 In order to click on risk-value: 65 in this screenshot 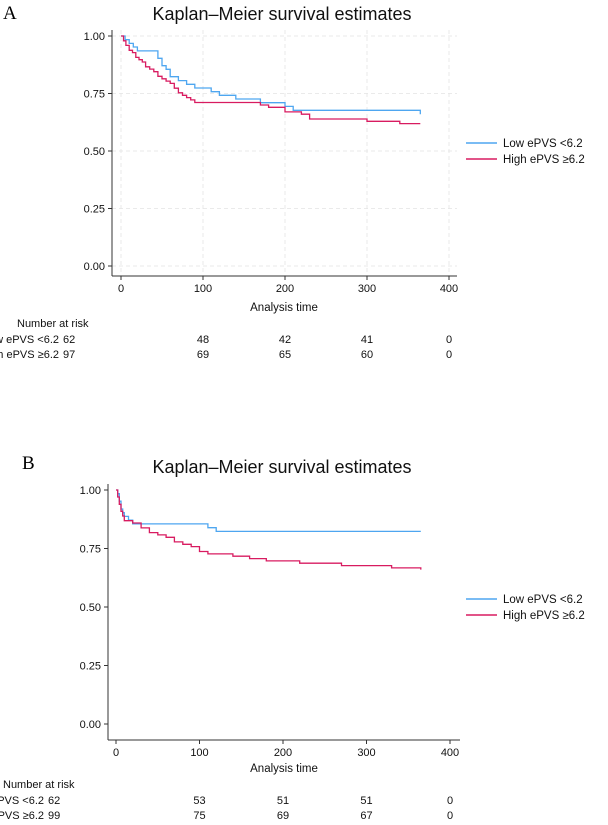, I will do `click(285, 355)`.